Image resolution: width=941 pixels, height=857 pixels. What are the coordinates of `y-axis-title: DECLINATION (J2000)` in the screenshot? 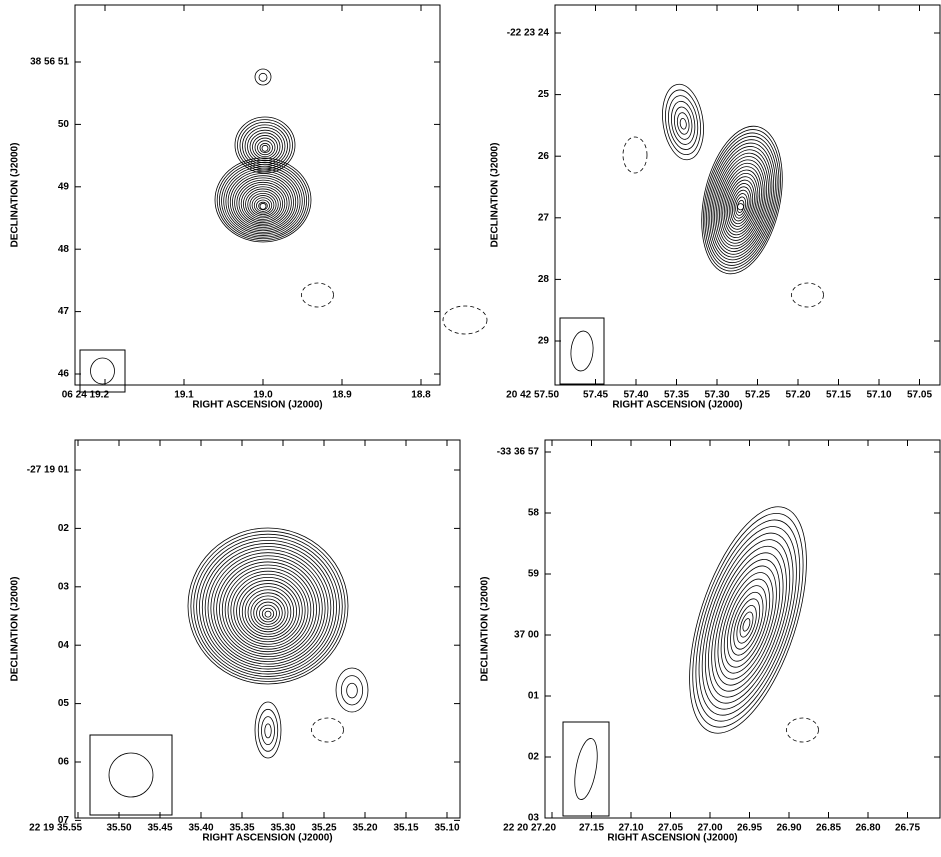 It's located at (15, 195).